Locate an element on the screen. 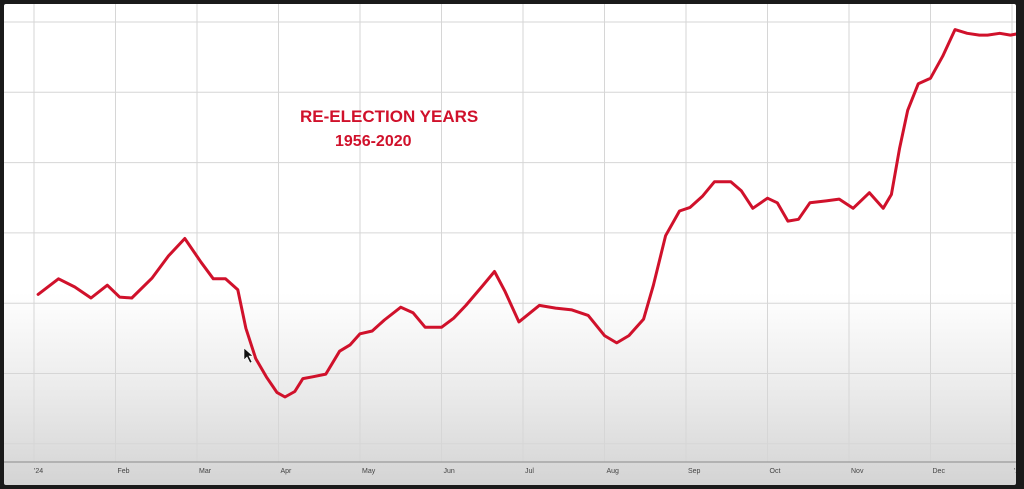 The width and height of the screenshot is (1024, 489). chart-subtitle: 1956-2020 is located at coordinates (373, 141).